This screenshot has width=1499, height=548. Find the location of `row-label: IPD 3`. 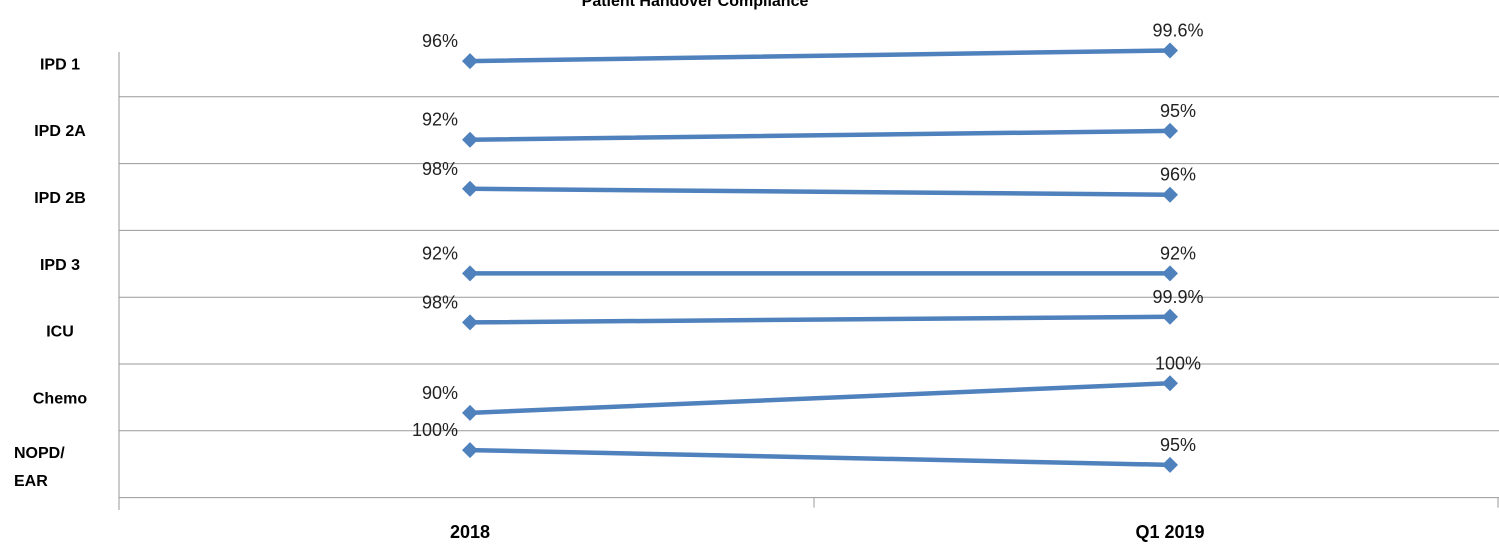

row-label: IPD 3 is located at coordinates (60, 265).